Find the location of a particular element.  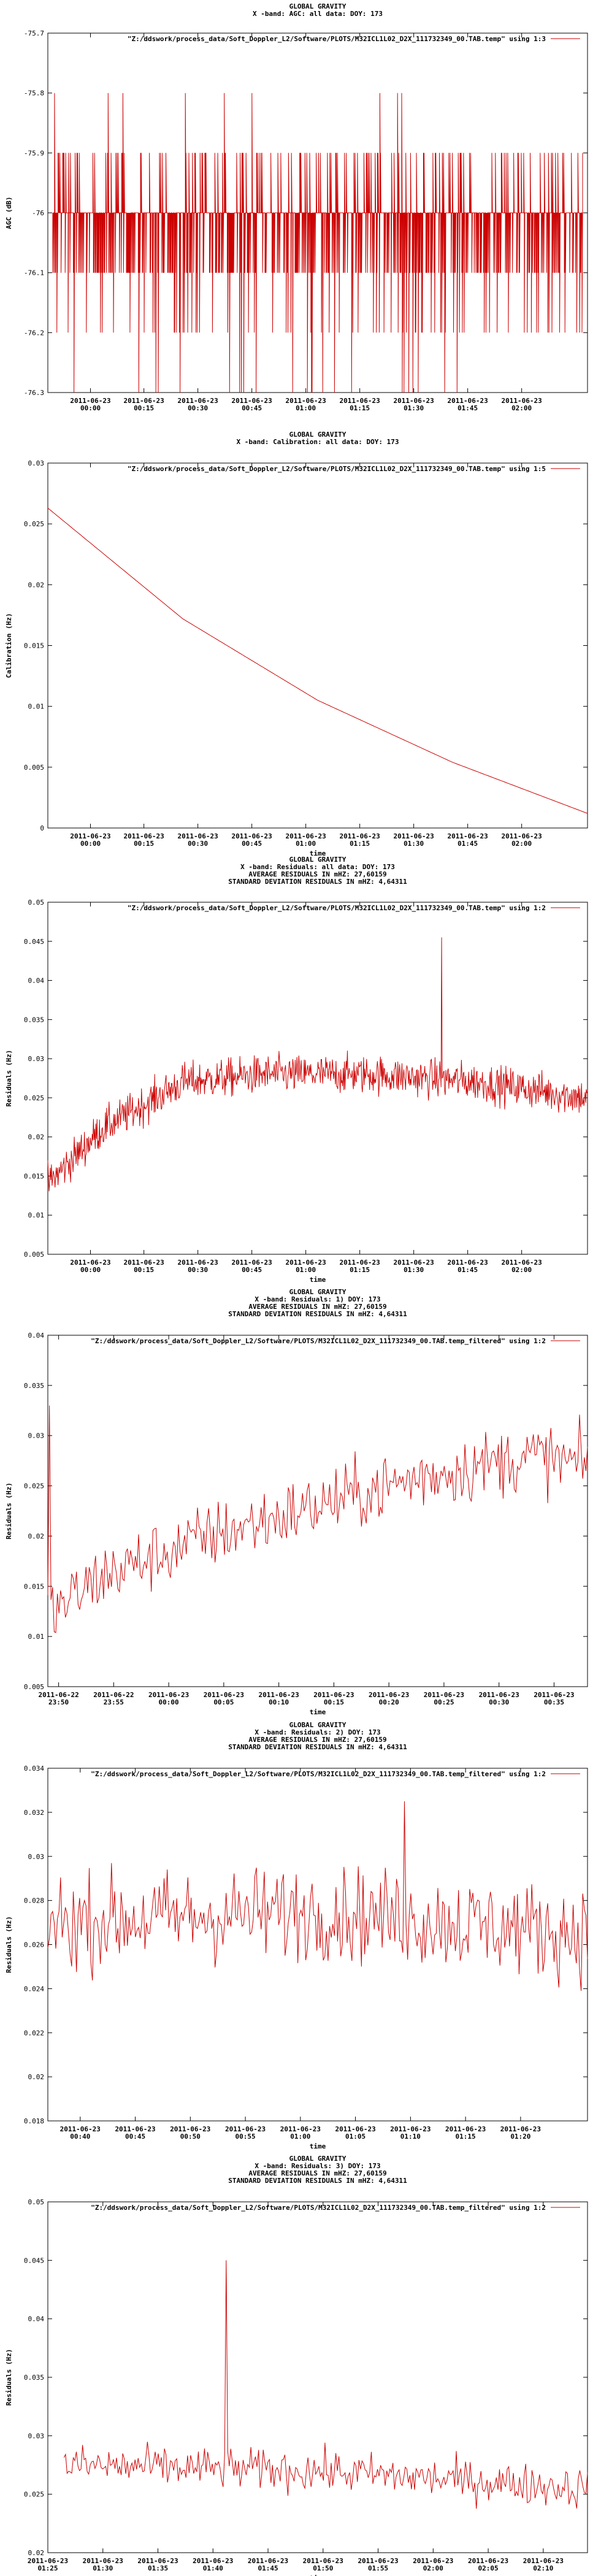

chart-2-y-tick-label: 0.025 is located at coordinates (34, 524).